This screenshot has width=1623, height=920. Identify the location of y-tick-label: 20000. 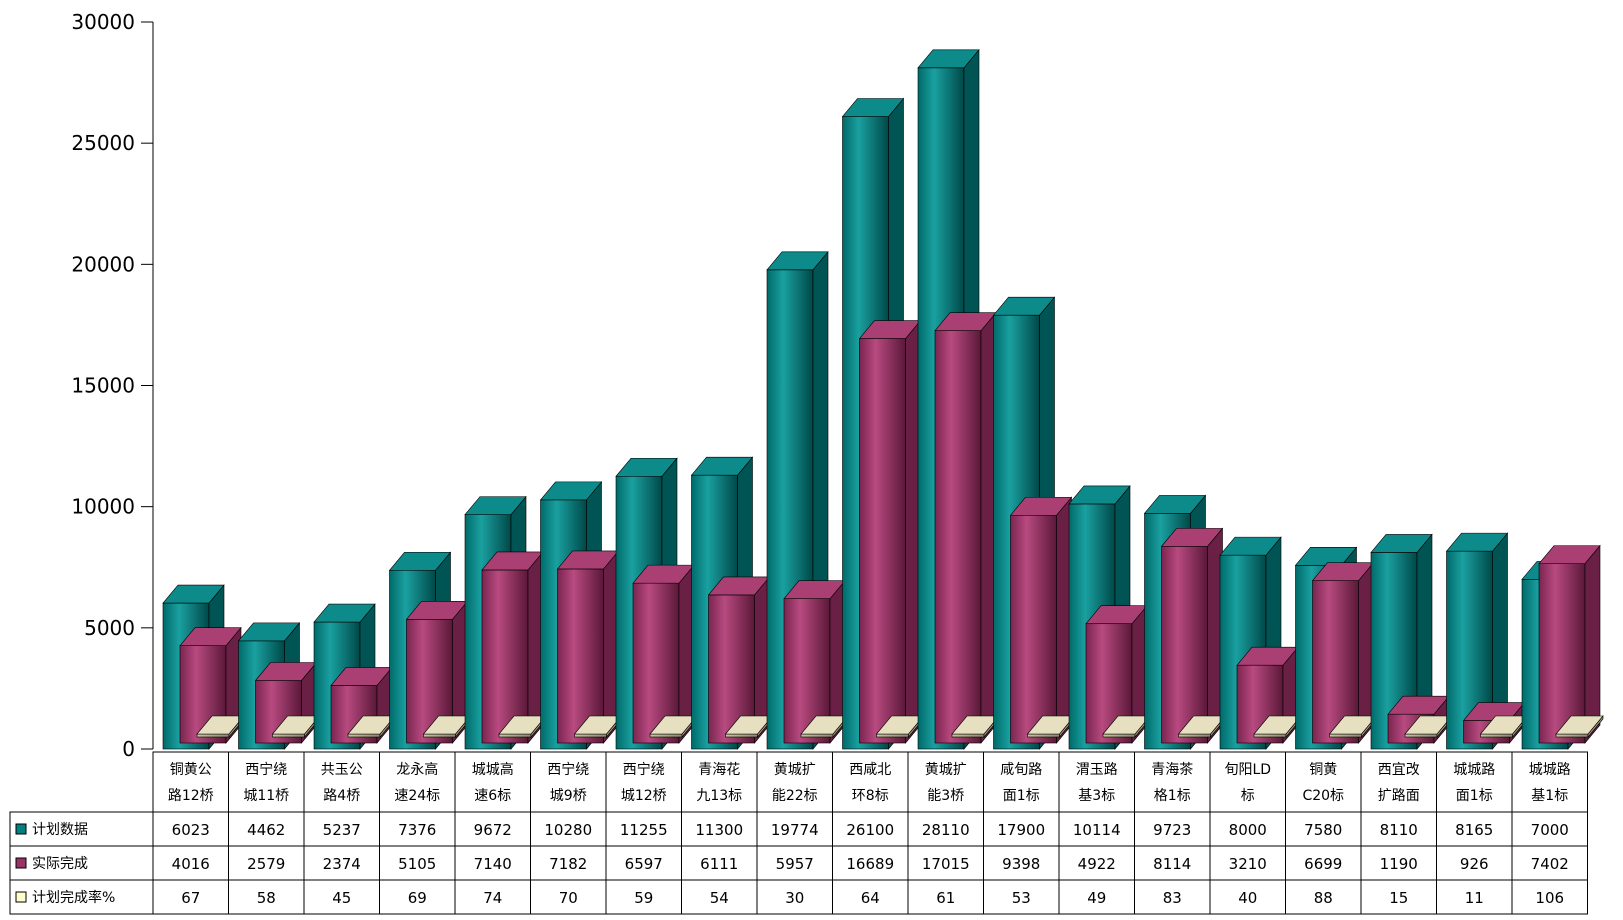
(103, 264).